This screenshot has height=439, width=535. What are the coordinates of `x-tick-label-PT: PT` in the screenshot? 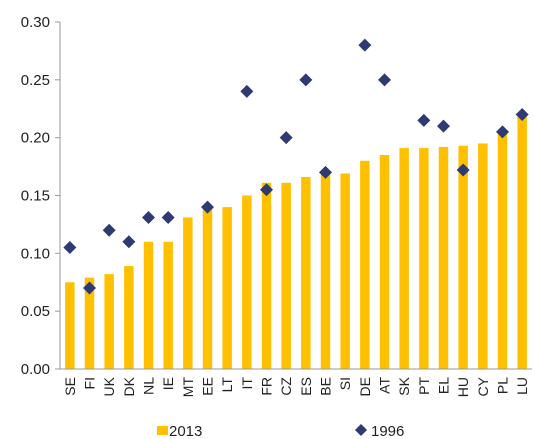 It's located at (424, 386).